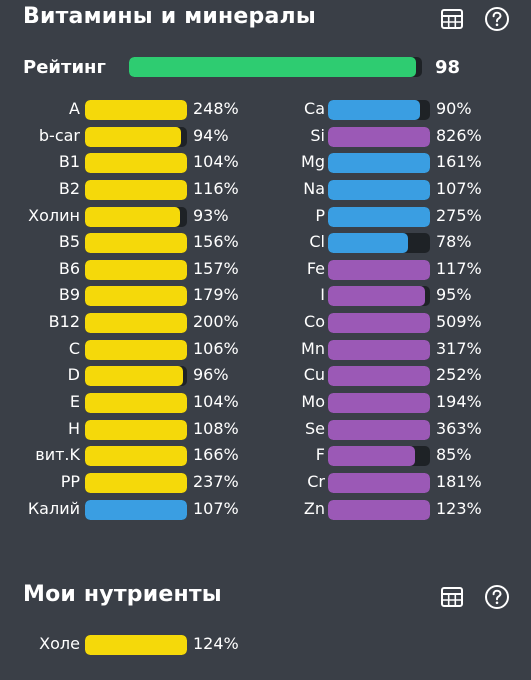 The height and width of the screenshot is (680, 531). I want to click on nutrient-row: P 275%, so click(363, 217).